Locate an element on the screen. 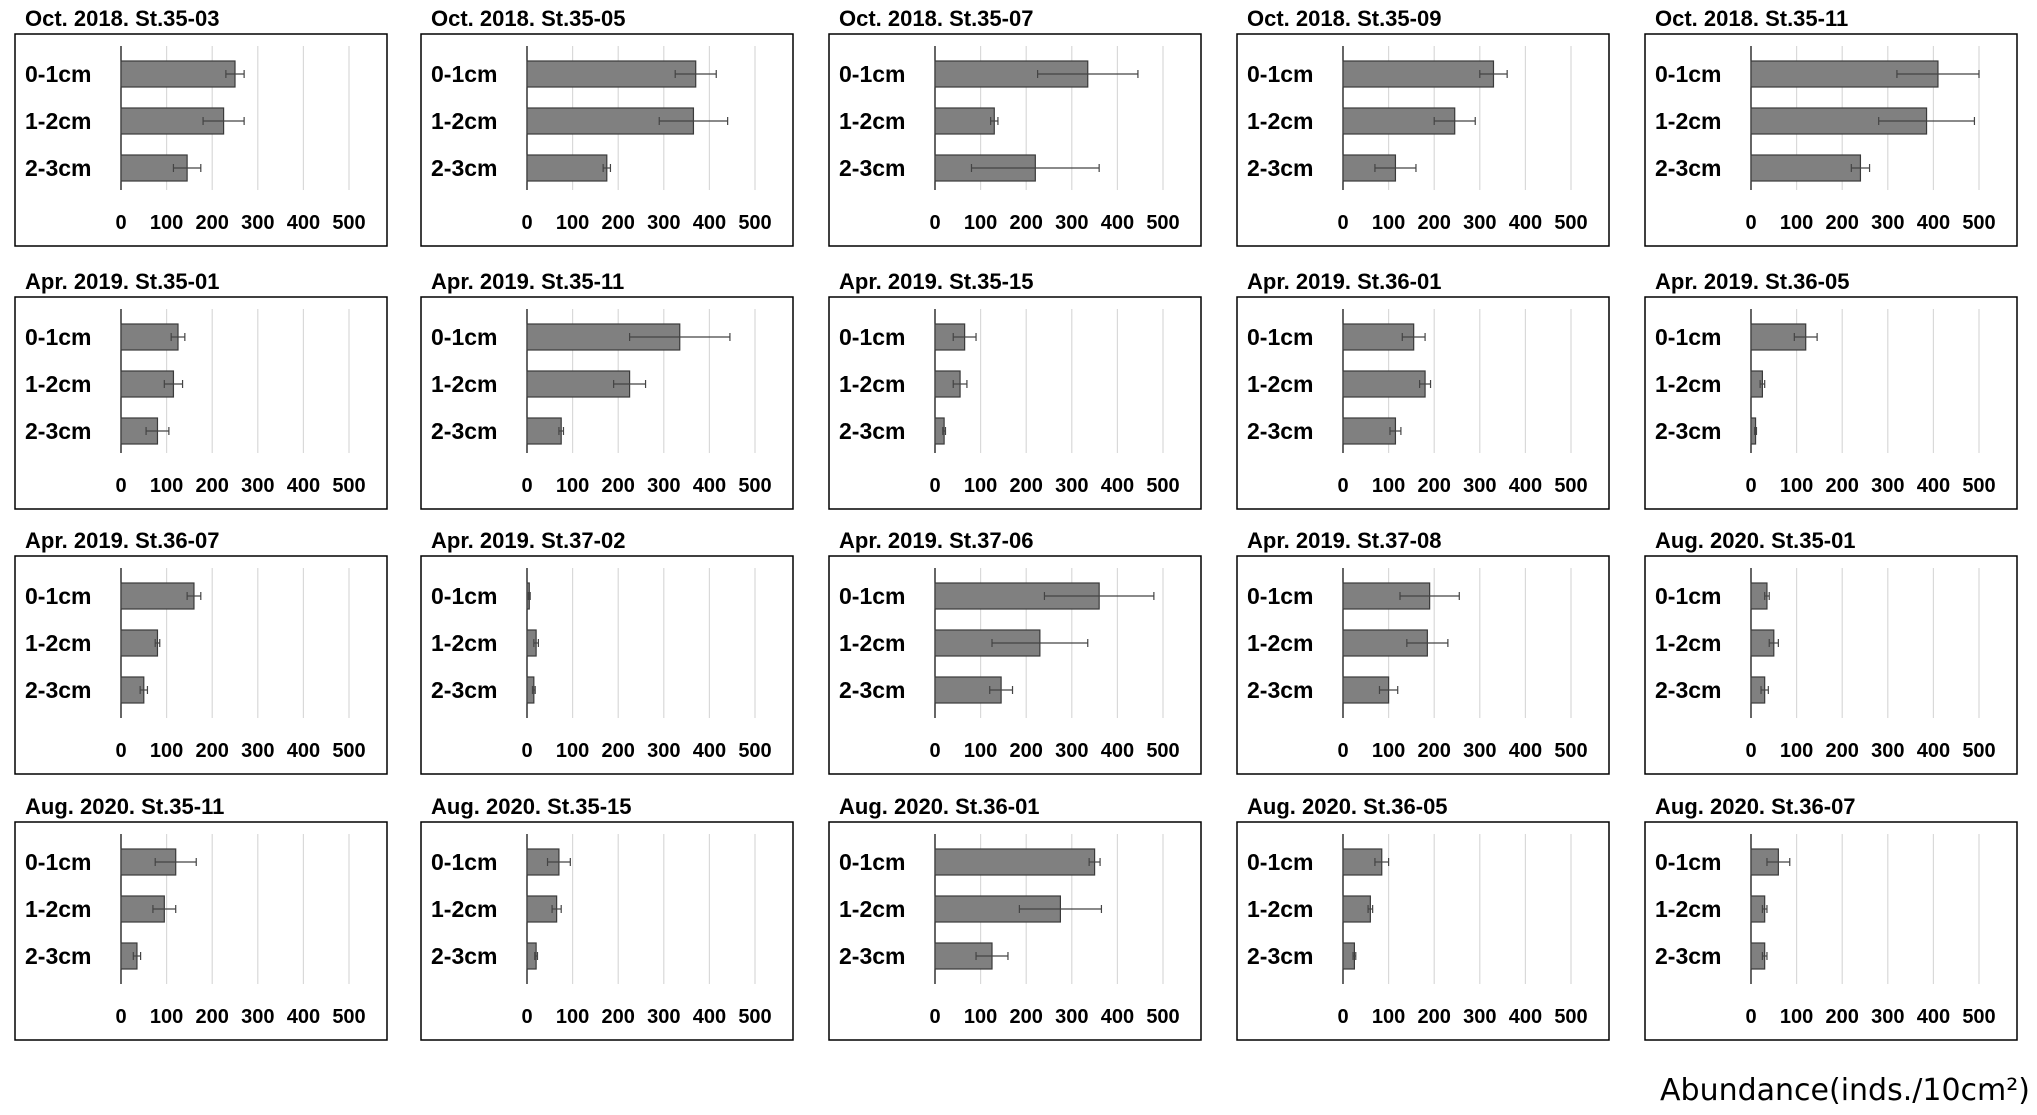 Image resolution: width=2037 pixels, height=1115 pixels. panel-title: Oct. 2018. St.35-11 is located at coordinates (1751, 18).